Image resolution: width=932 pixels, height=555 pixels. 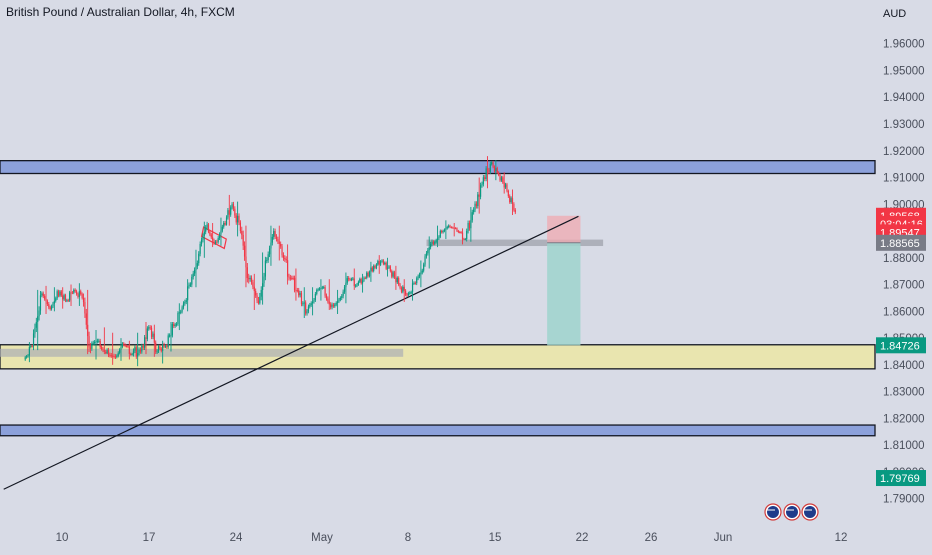 I want to click on au-flag-icon, so click(x=773, y=512).